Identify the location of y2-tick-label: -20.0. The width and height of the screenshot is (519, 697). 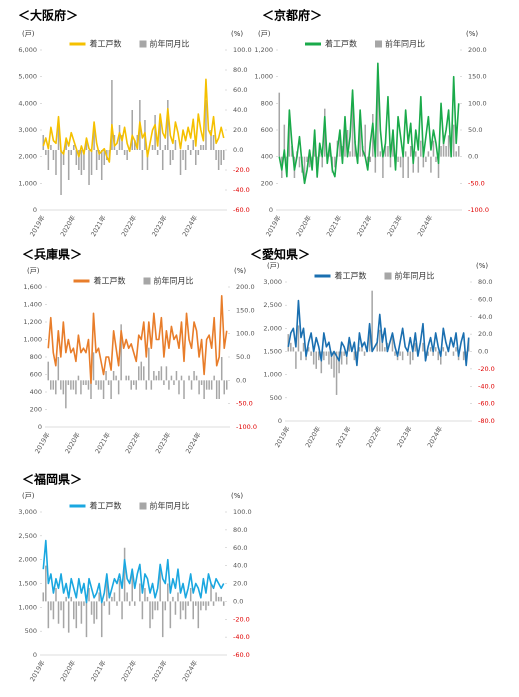
(241, 619).